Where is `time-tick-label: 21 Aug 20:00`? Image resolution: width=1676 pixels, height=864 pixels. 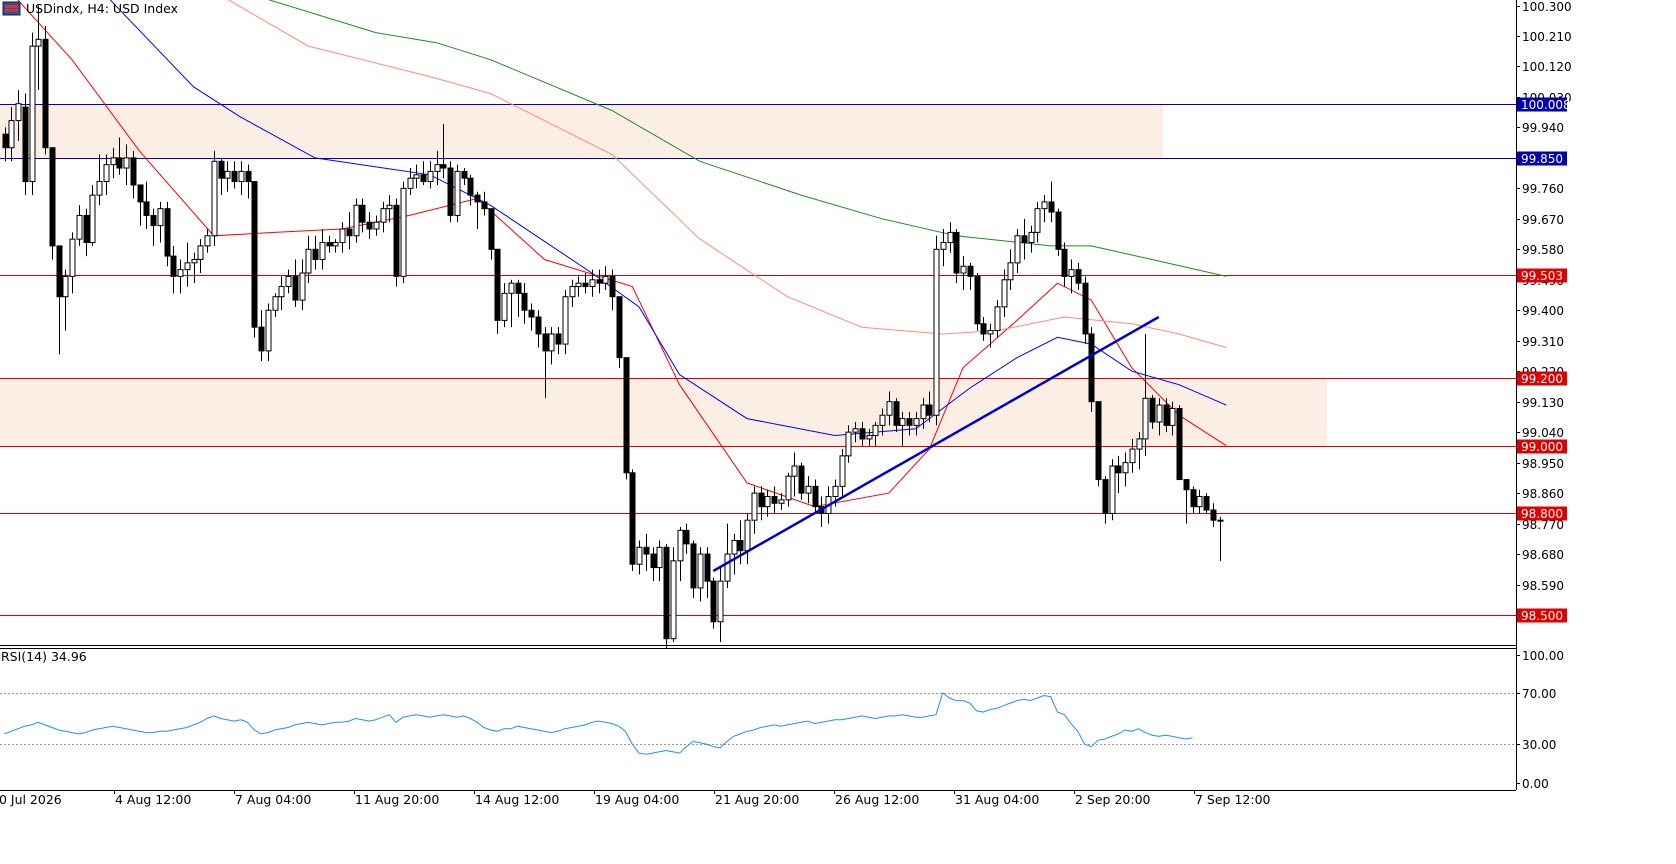 time-tick-label: 21 Aug 20:00 is located at coordinates (757, 799).